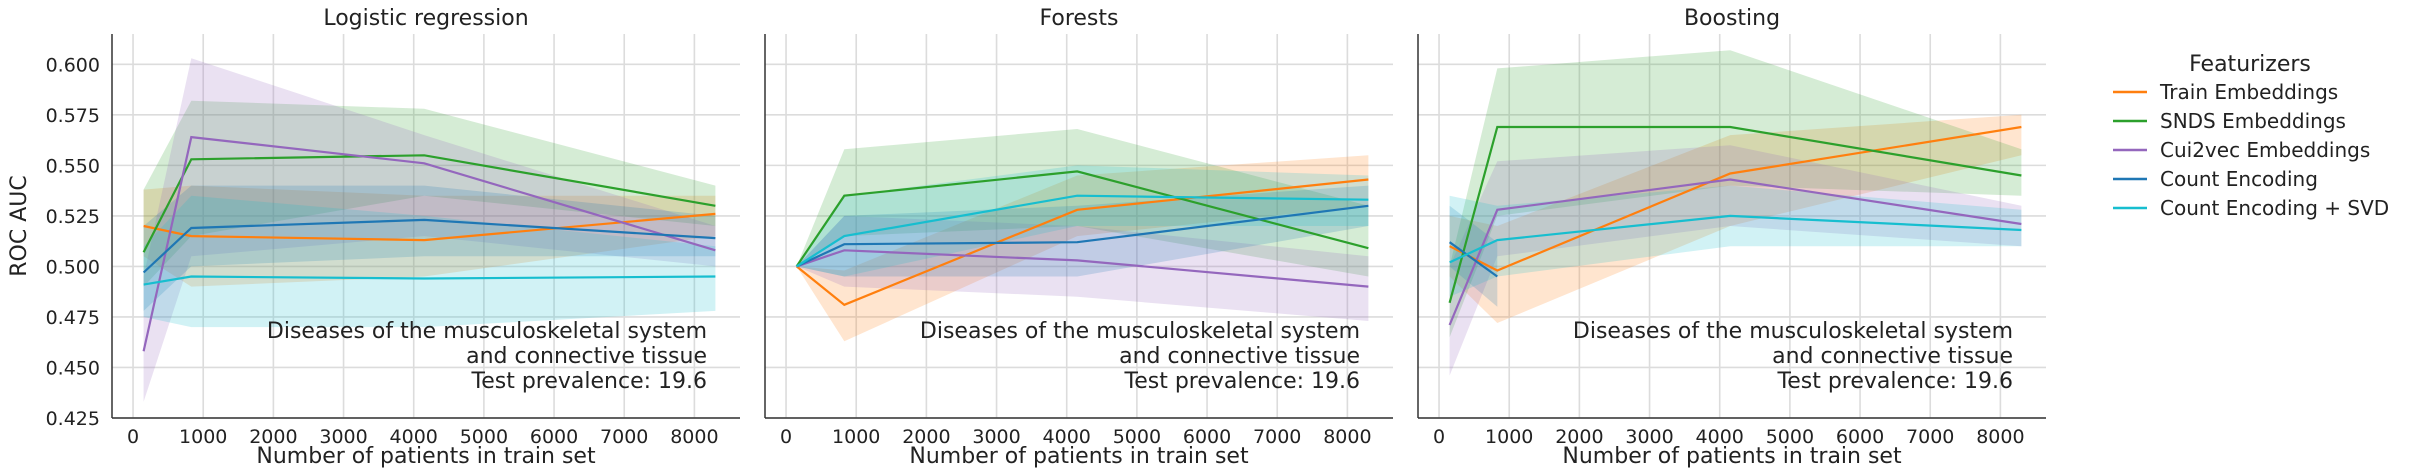  What do you see at coordinates (73, 166) in the screenshot?
I see `y-tick-label: 0.550` at bounding box center [73, 166].